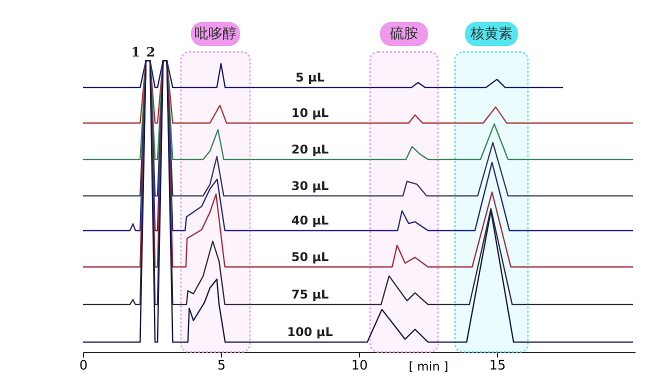 This screenshot has height=391, width=658. What do you see at coordinates (310, 257) in the screenshot?
I see `series-label: 50 μL` at bounding box center [310, 257].